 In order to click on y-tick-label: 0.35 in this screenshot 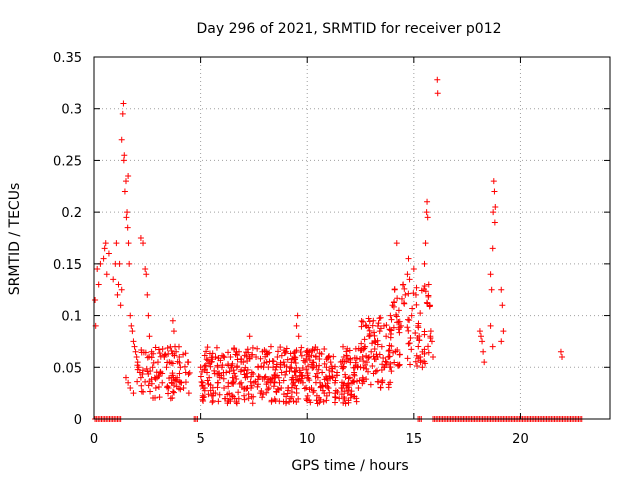, I will do `click(67, 58)`.